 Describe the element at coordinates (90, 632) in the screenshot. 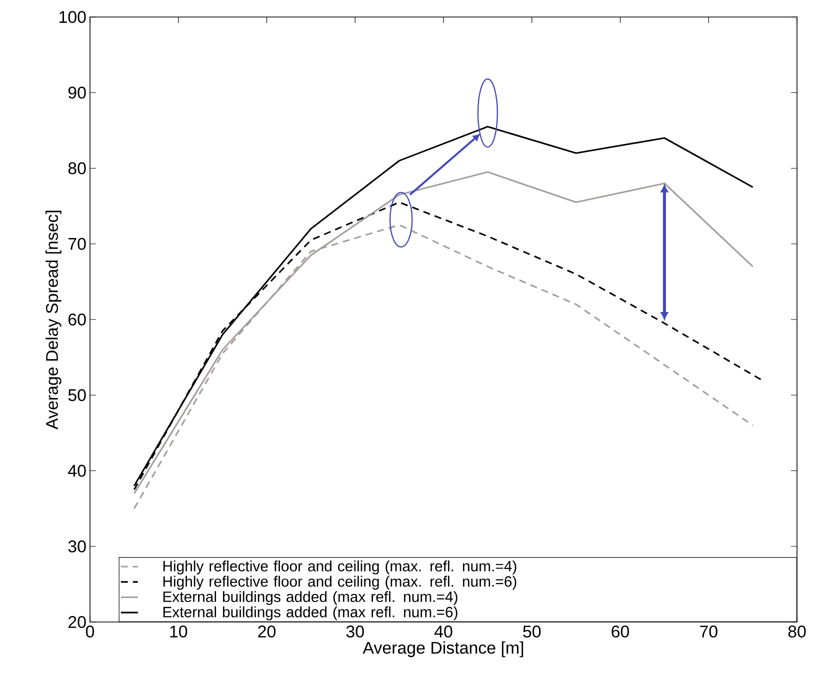

I see `x-tick-label: 0` at that location.